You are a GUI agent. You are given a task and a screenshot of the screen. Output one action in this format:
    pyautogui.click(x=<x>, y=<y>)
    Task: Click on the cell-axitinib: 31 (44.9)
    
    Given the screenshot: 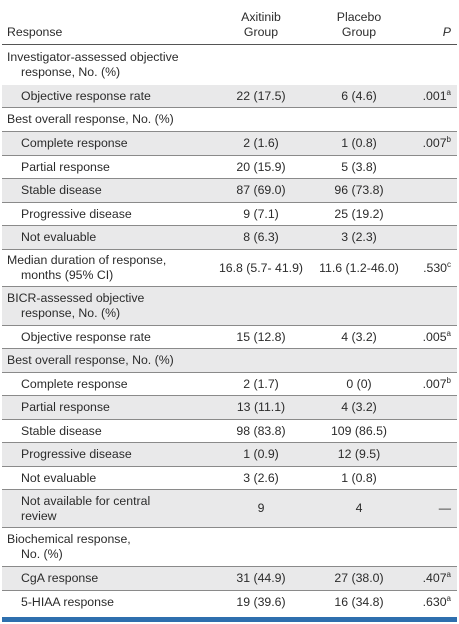 What is the action you would take?
    pyautogui.click(x=261, y=578)
    